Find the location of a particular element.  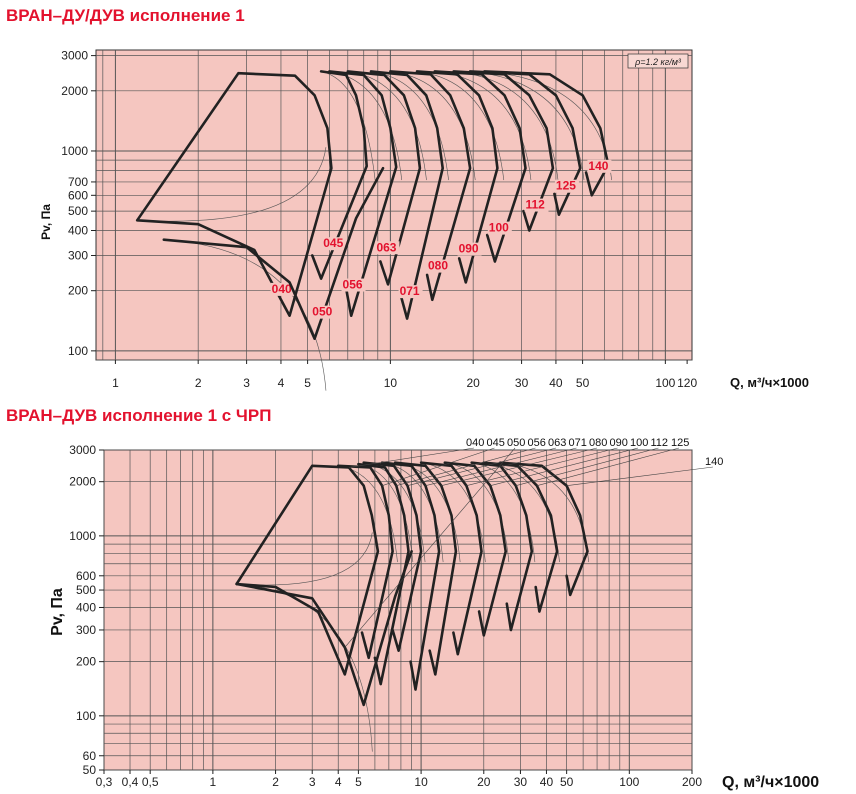

size-label-063: 063 is located at coordinates (386, 247).